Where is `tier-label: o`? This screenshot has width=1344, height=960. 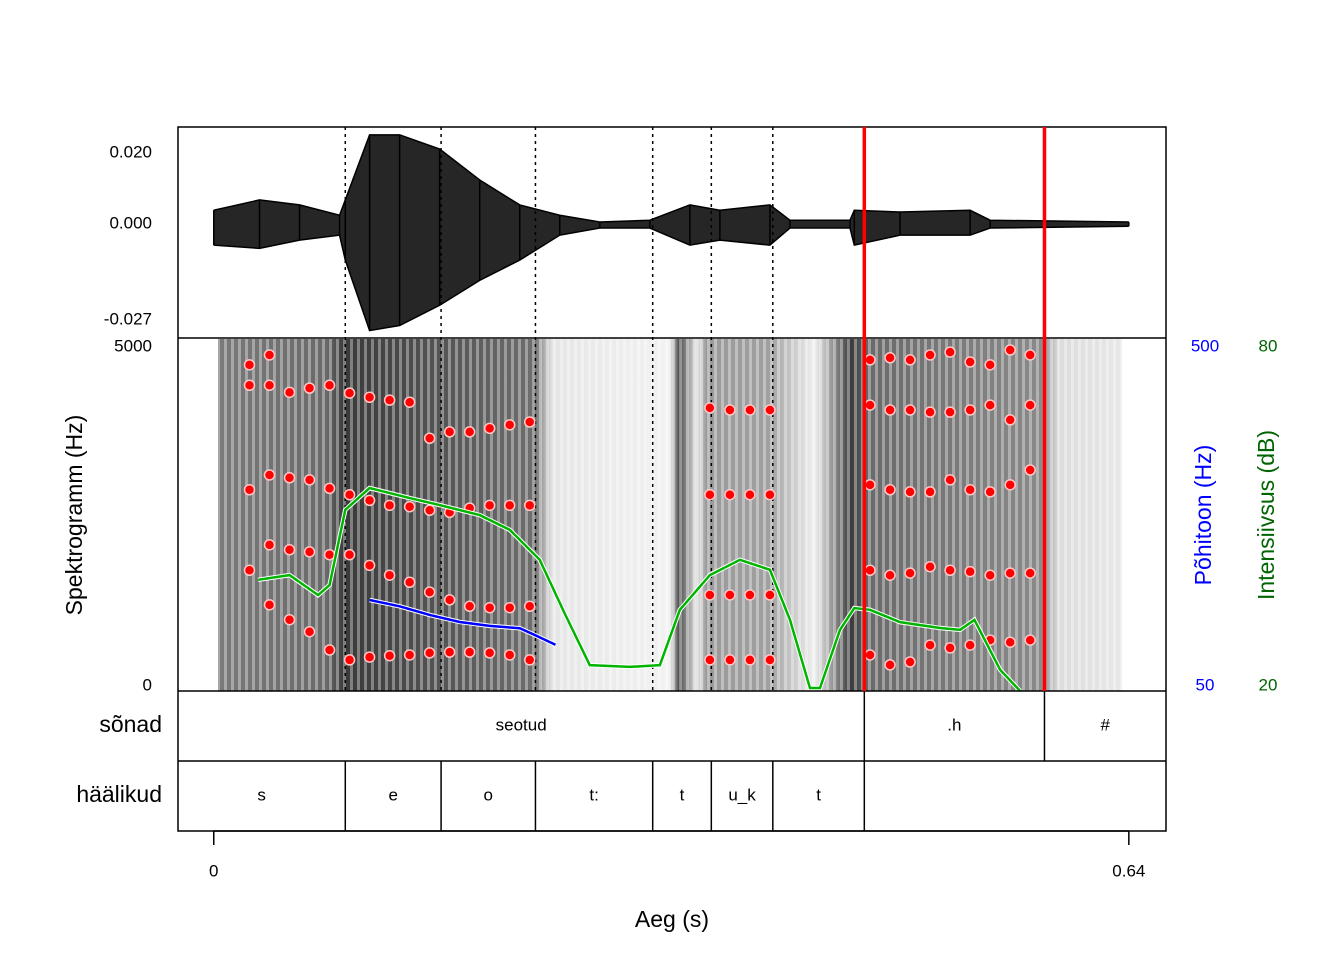
tier-label: o is located at coordinates (488, 794).